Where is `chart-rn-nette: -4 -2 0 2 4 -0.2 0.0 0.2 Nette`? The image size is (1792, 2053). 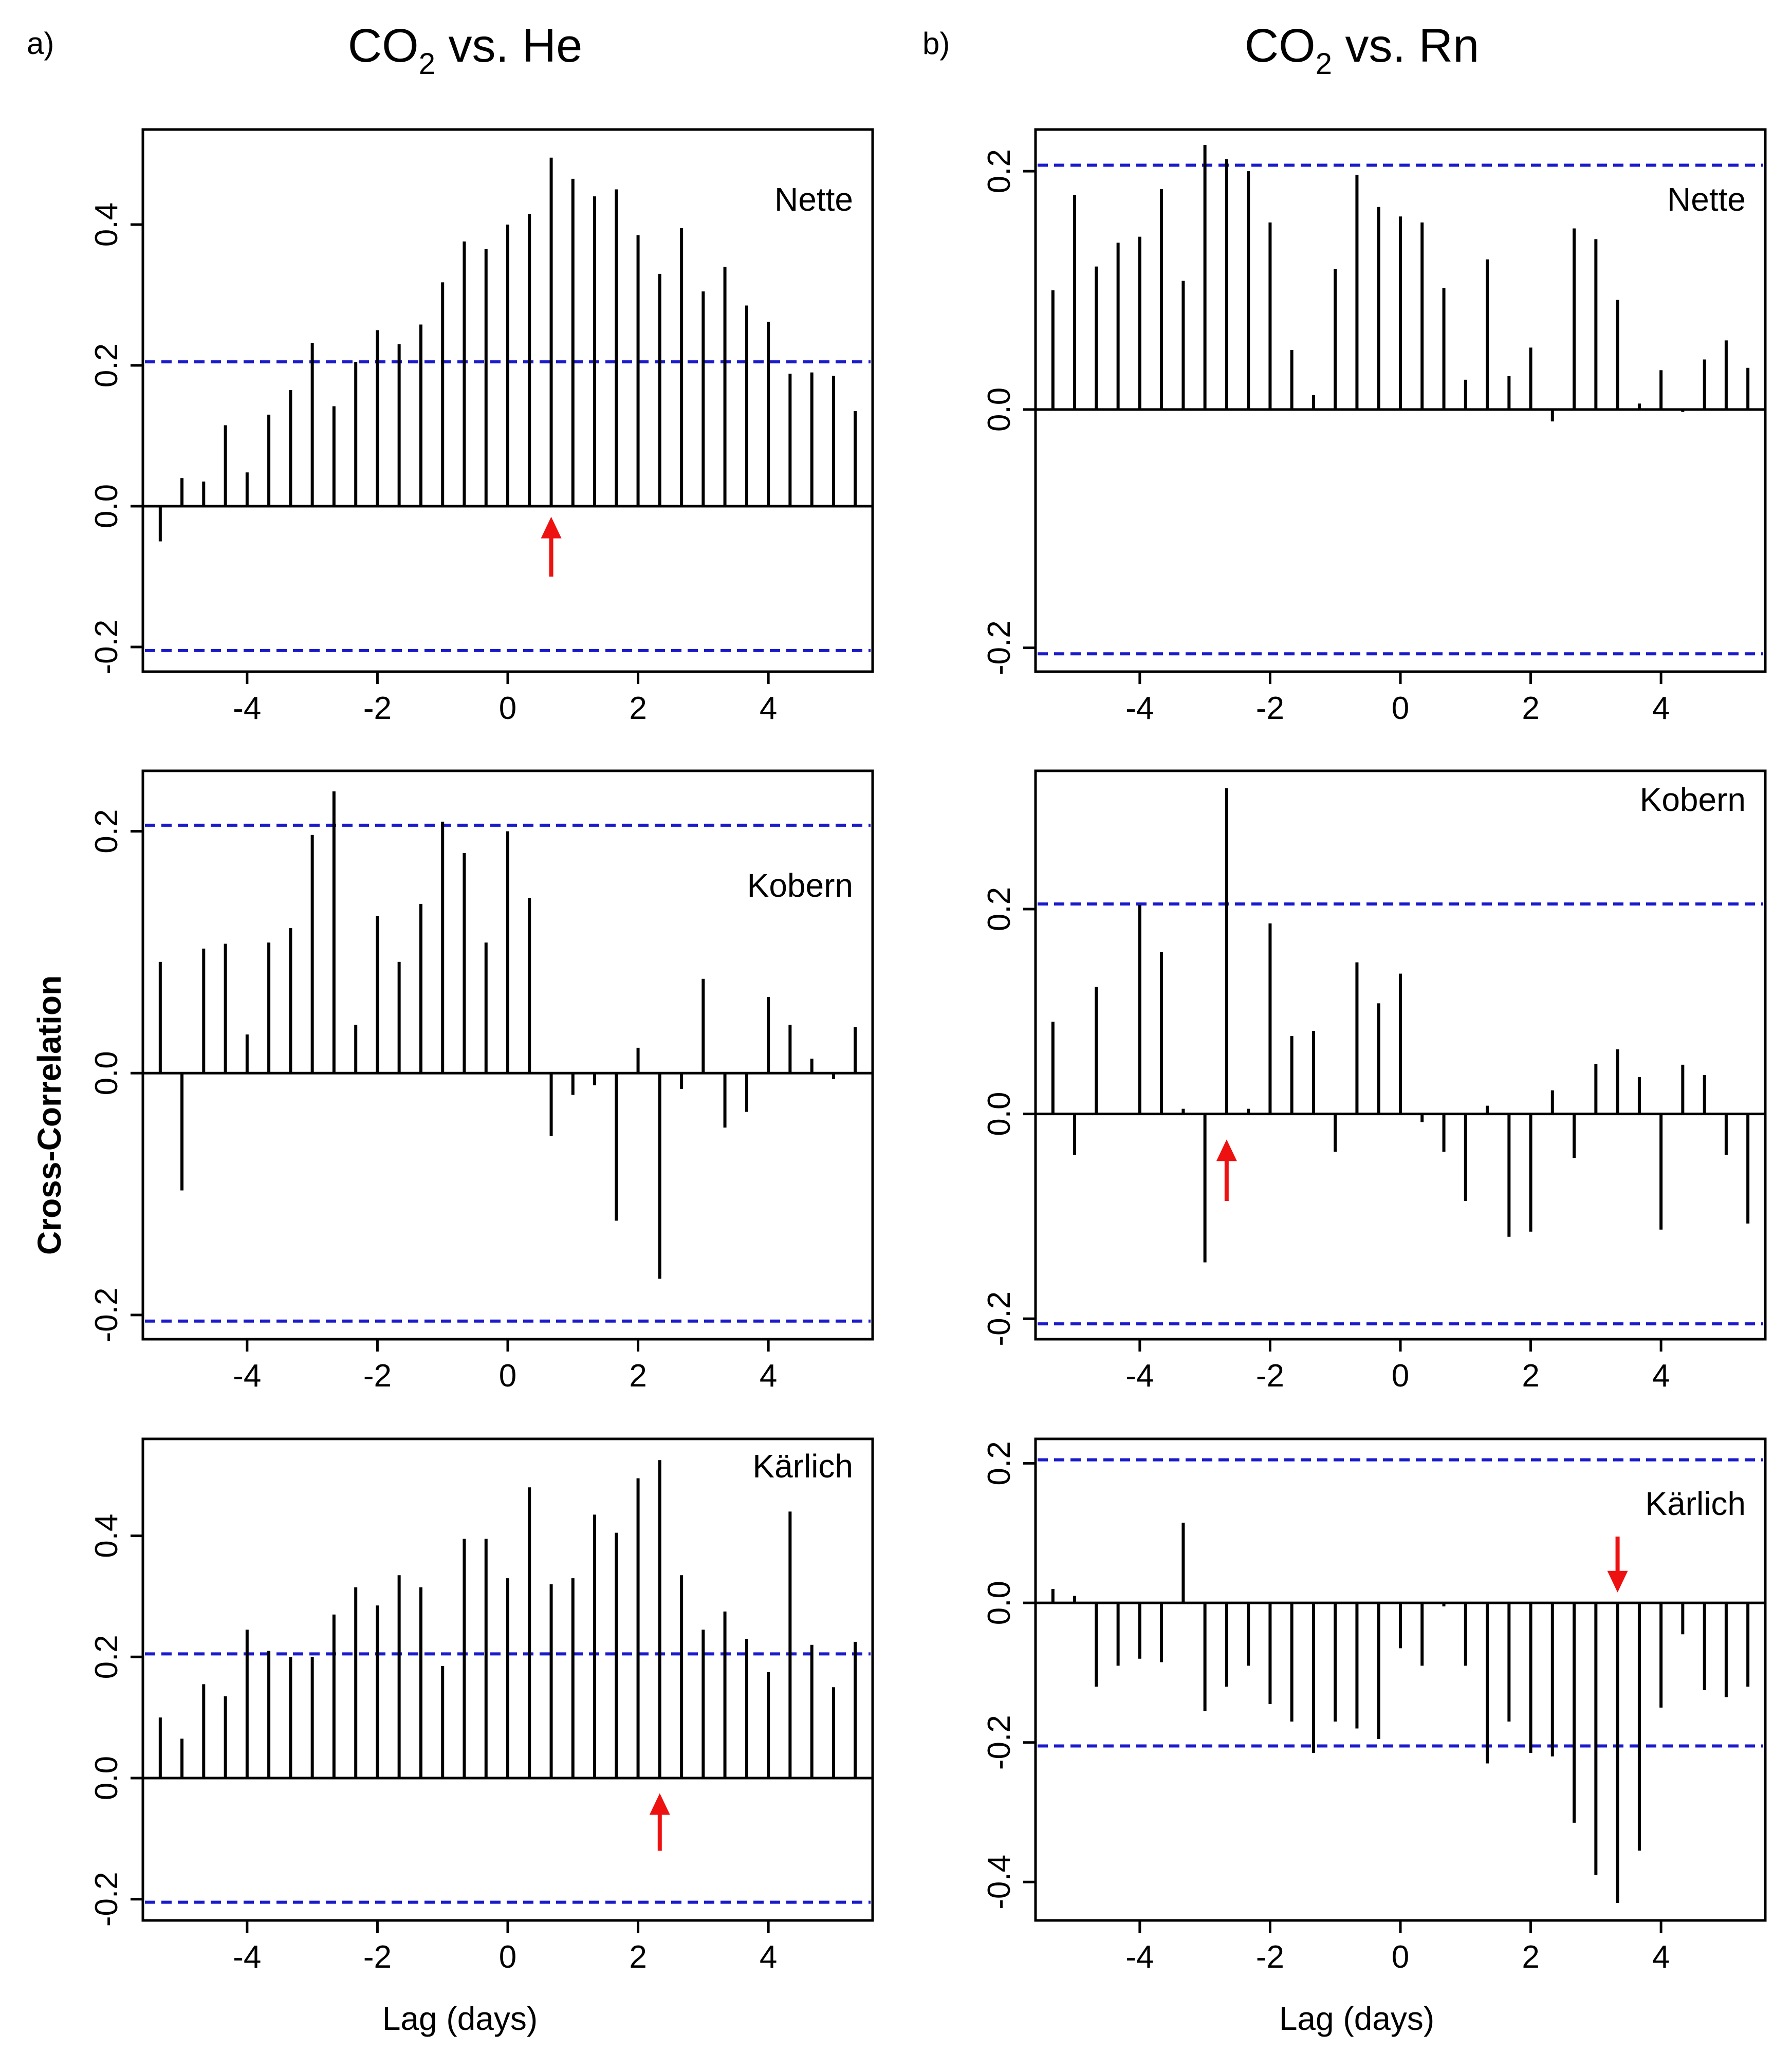
chart-rn-nette: -4 -2 0 2 4 -0.2 0.0 0.2 Nette is located at coordinates (1375, 427).